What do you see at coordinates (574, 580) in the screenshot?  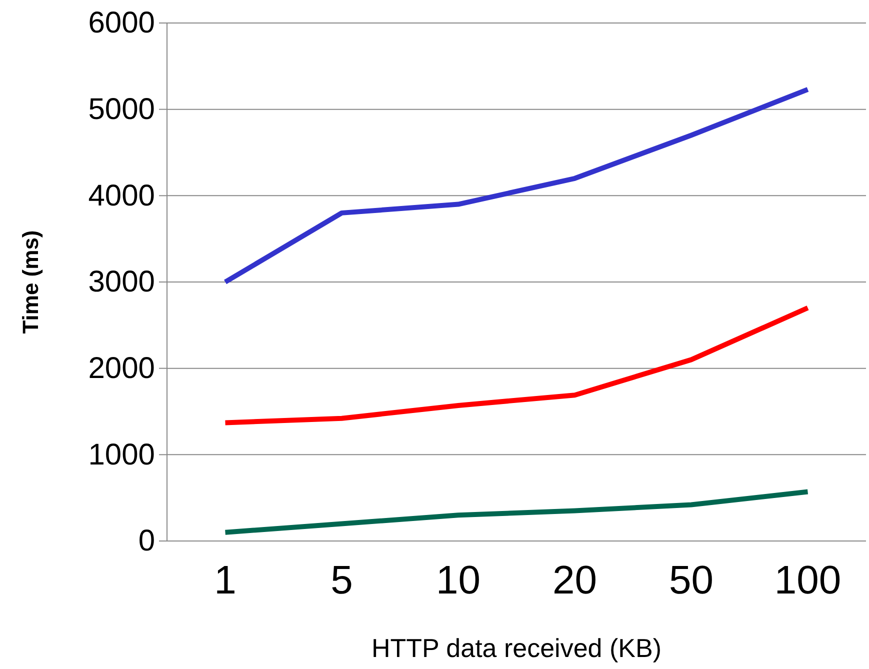 I see `x-tick-label: 20` at bounding box center [574, 580].